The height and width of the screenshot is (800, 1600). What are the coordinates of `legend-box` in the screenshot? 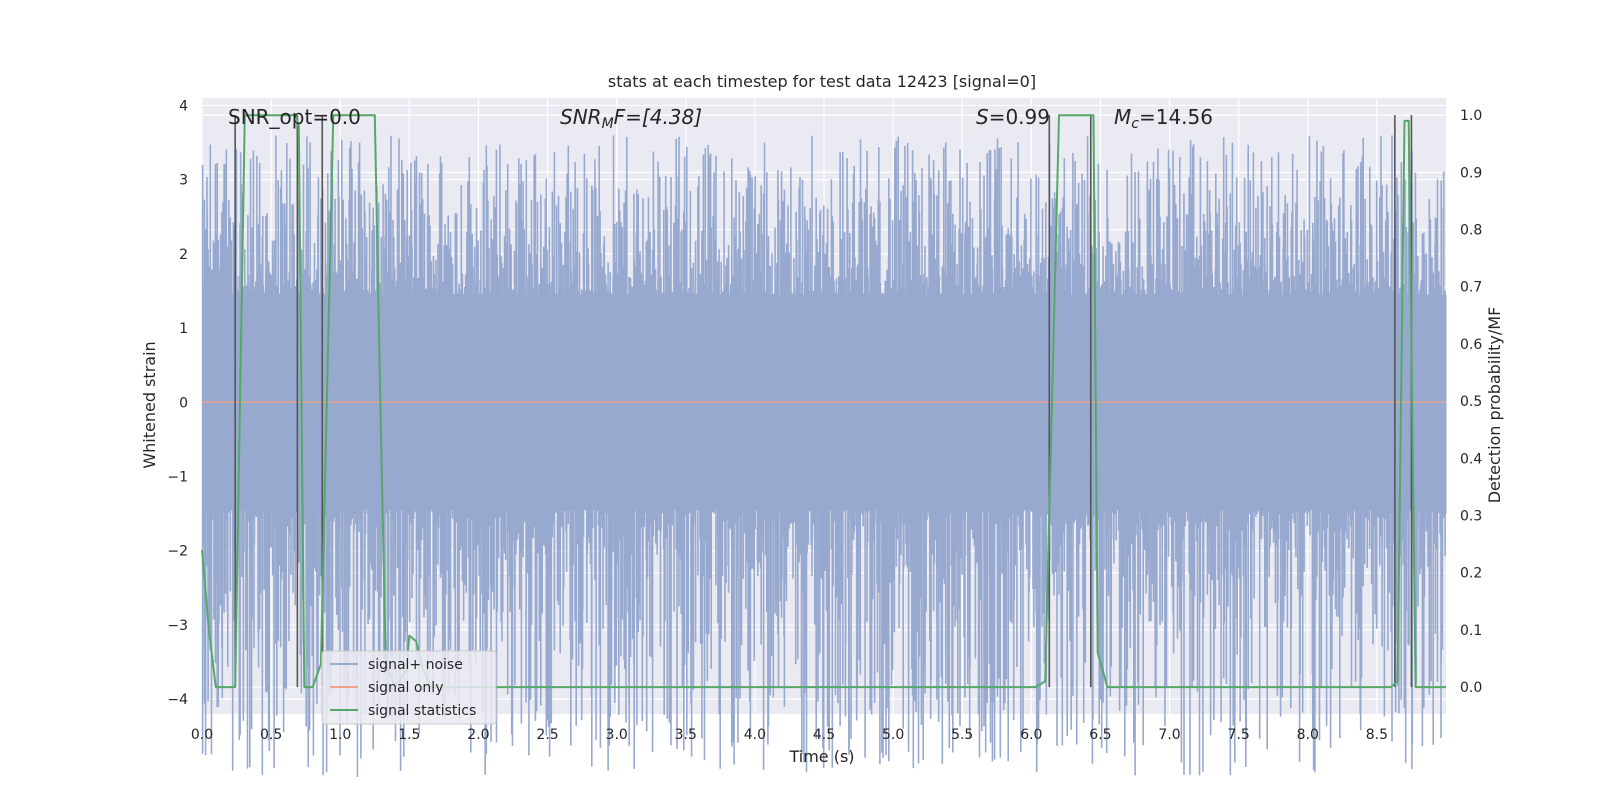 It's located at (409, 687).